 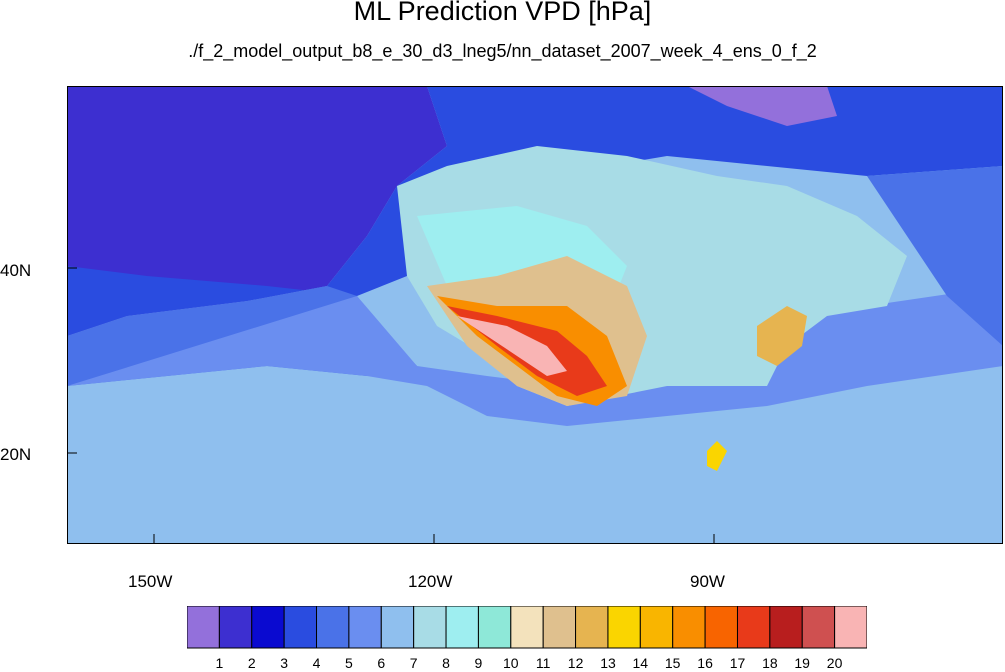 What do you see at coordinates (770, 663) in the screenshot?
I see `colorbar-label: 18` at bounding box center [770, 663].